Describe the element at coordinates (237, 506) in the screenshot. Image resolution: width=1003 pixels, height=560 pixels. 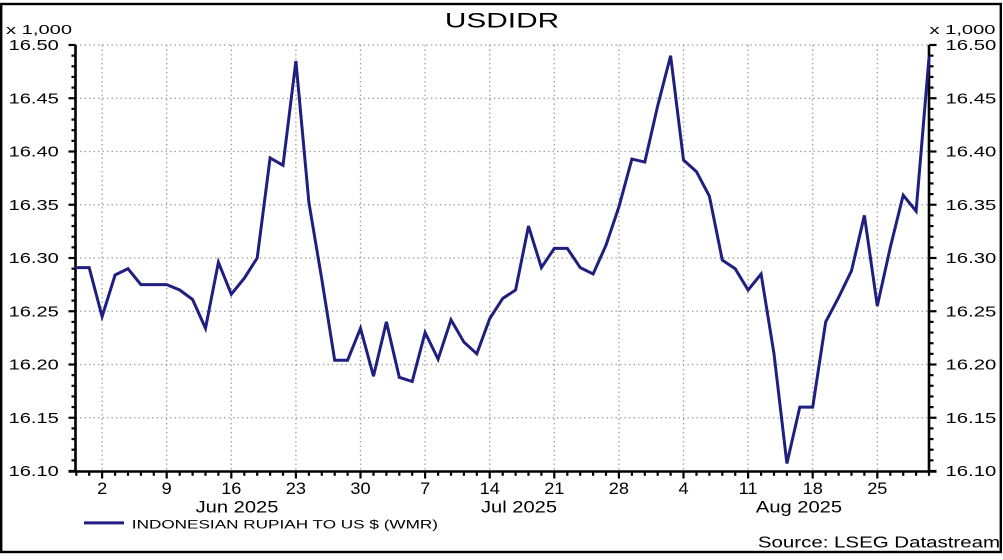
I see `svg-text: Jun 2025` at that location.